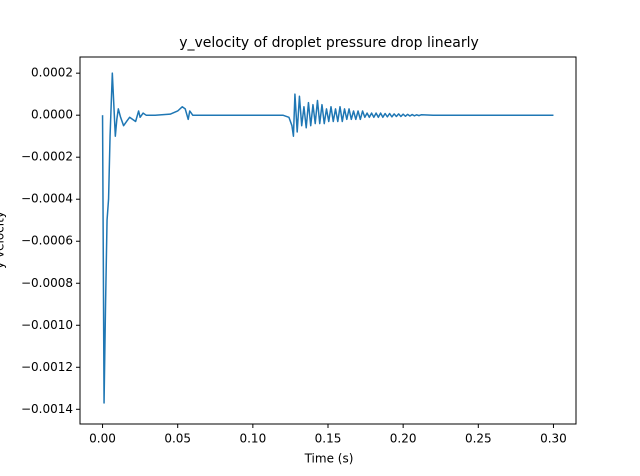 Image resolution: width=640 pixels, height=476 pixels. What do you see at coordinates (47, 199) in the screenshot?
I see `y-tick-label: −0.0004` at bounding box center [47, 199].